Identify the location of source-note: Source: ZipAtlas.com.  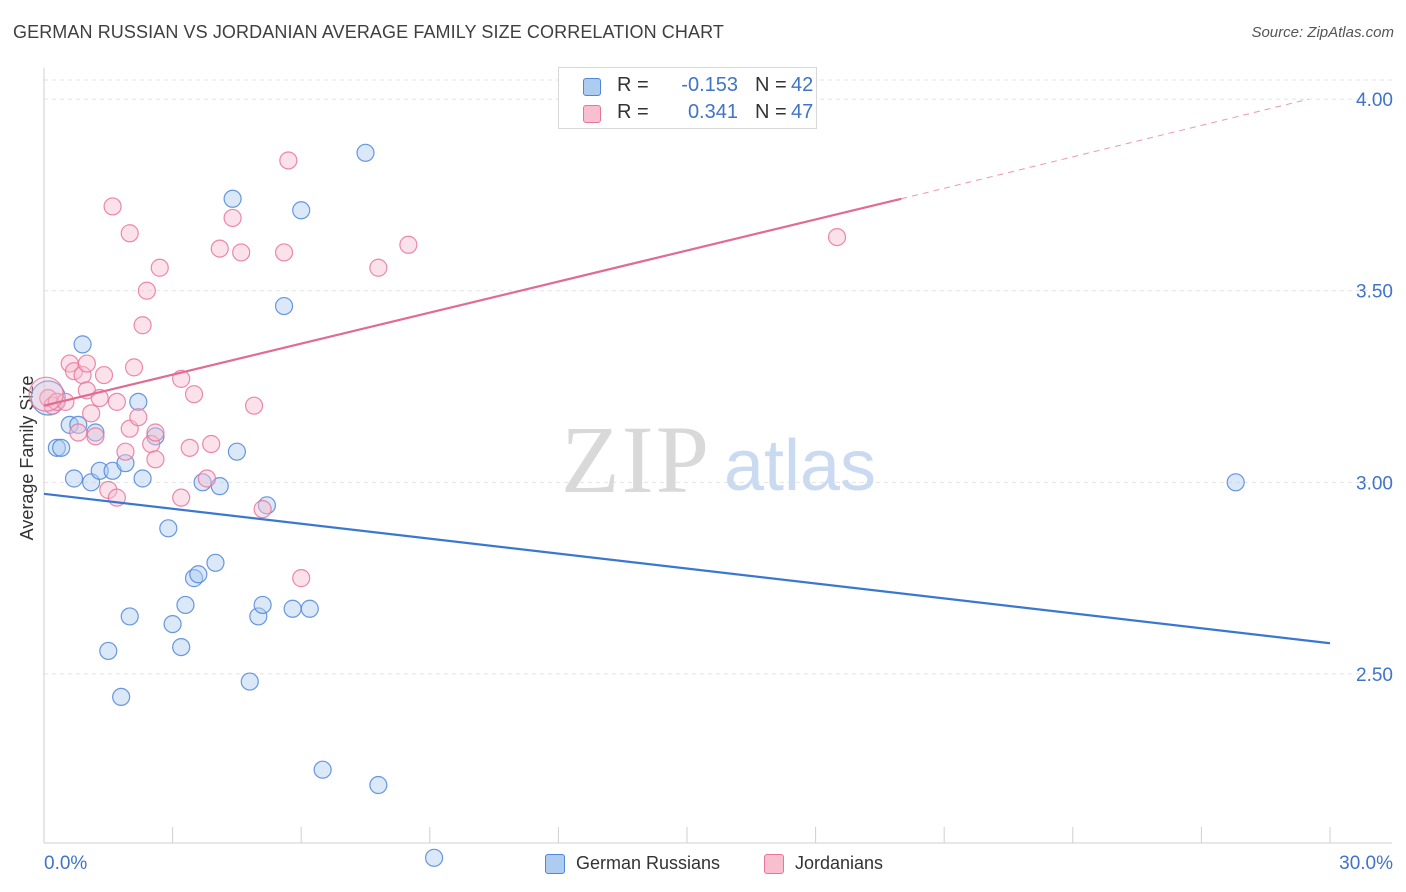
(1322, 32).